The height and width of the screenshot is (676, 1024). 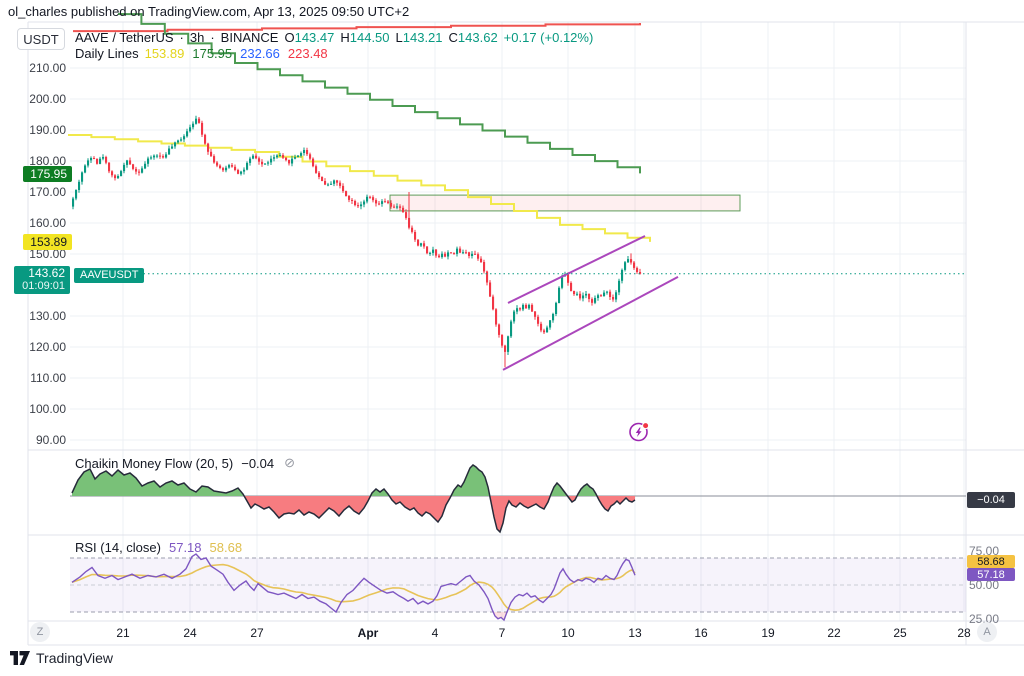 What do you see at coordinates (984, 551) in the screenshot?
I see `rsi-level-label: 75.00` at bounding box center [984, 551].